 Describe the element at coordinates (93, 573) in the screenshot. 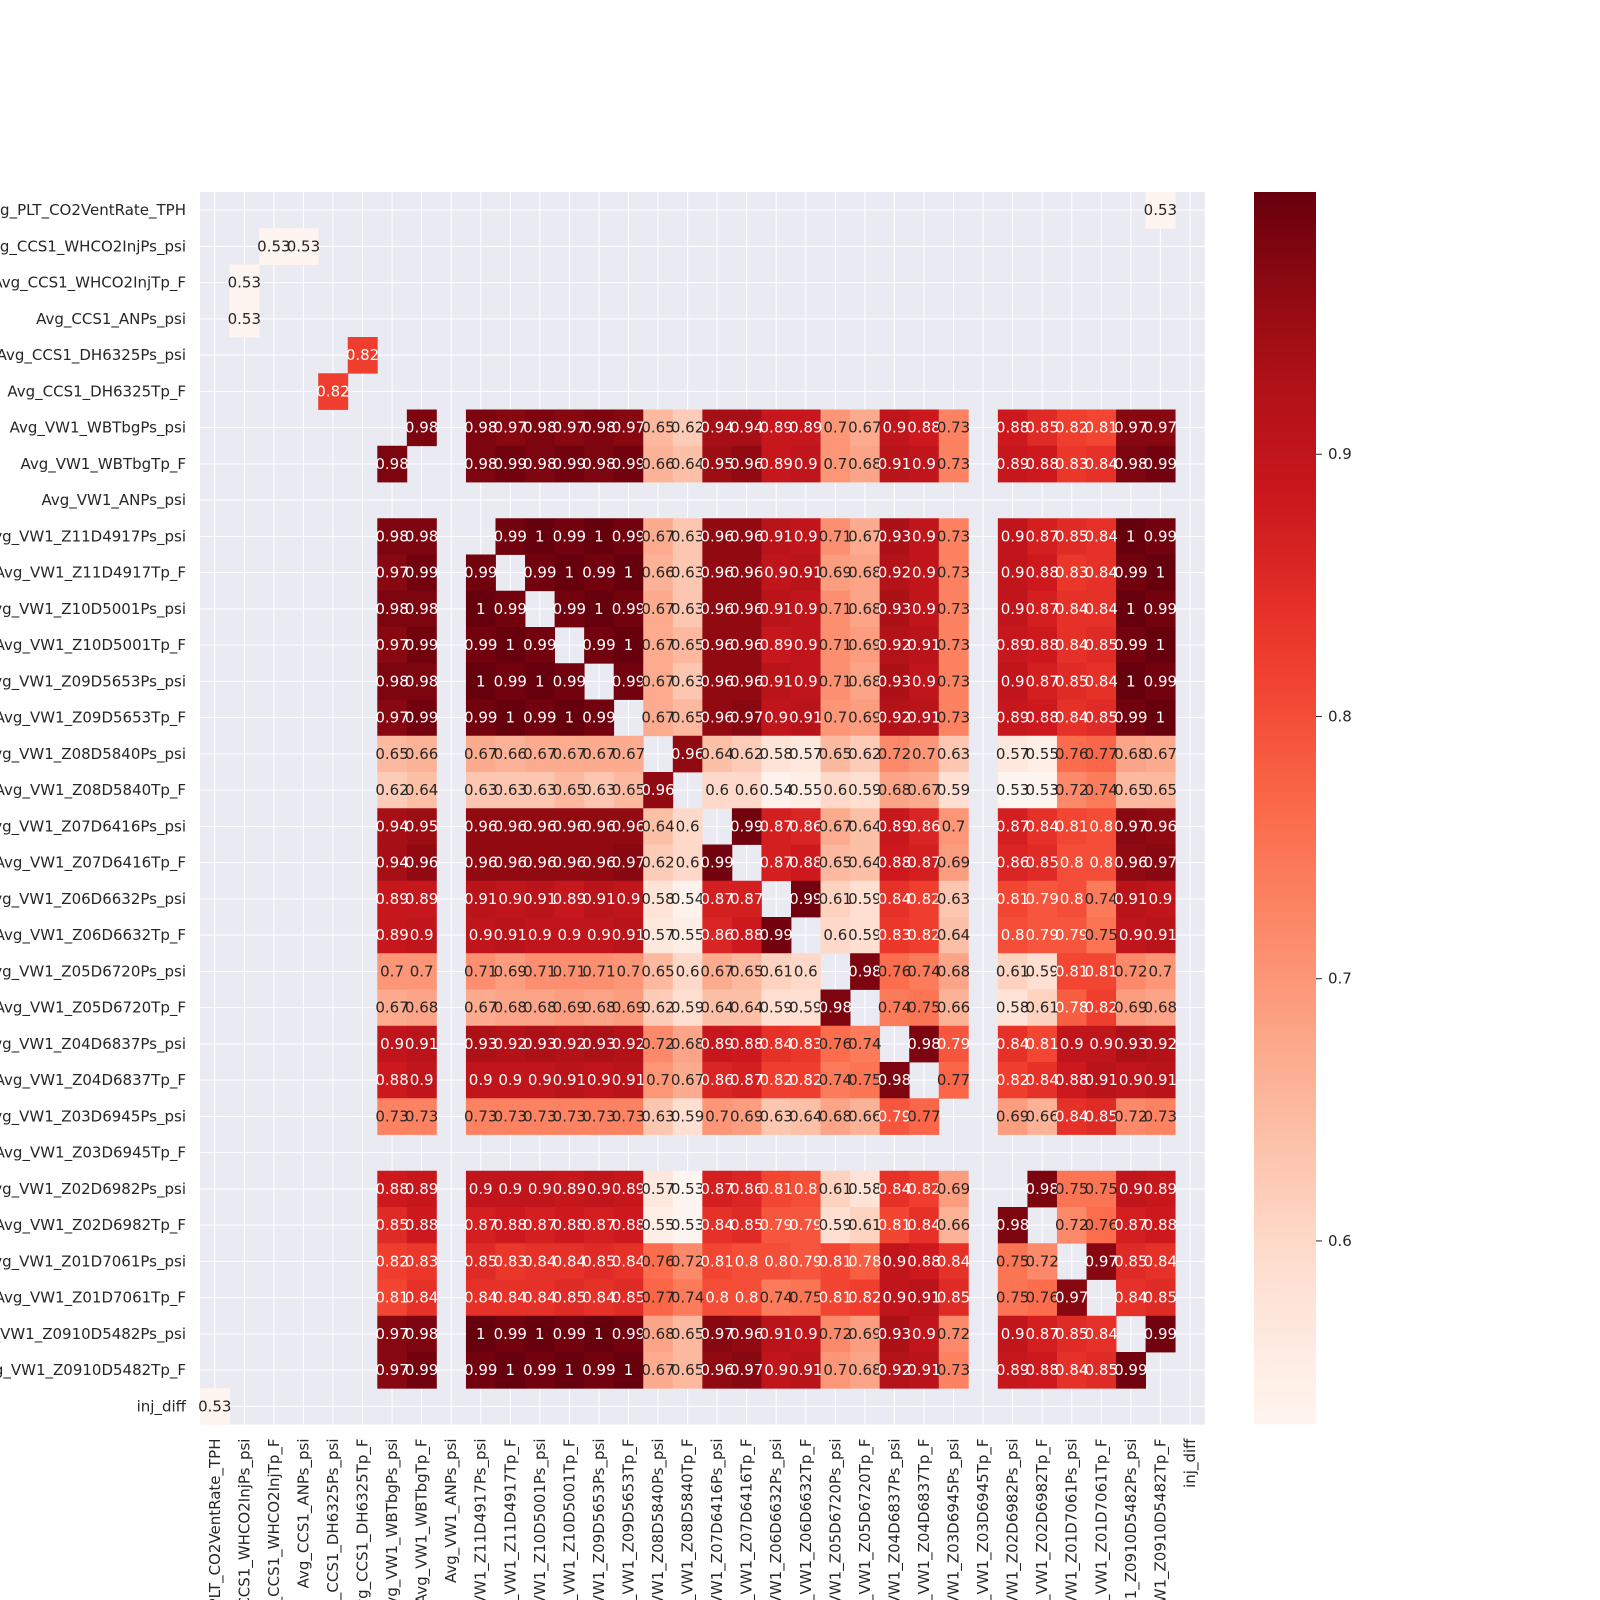

I see `y-tick-label: Avg_VW1_Z11D4917Tp_F` at that location.